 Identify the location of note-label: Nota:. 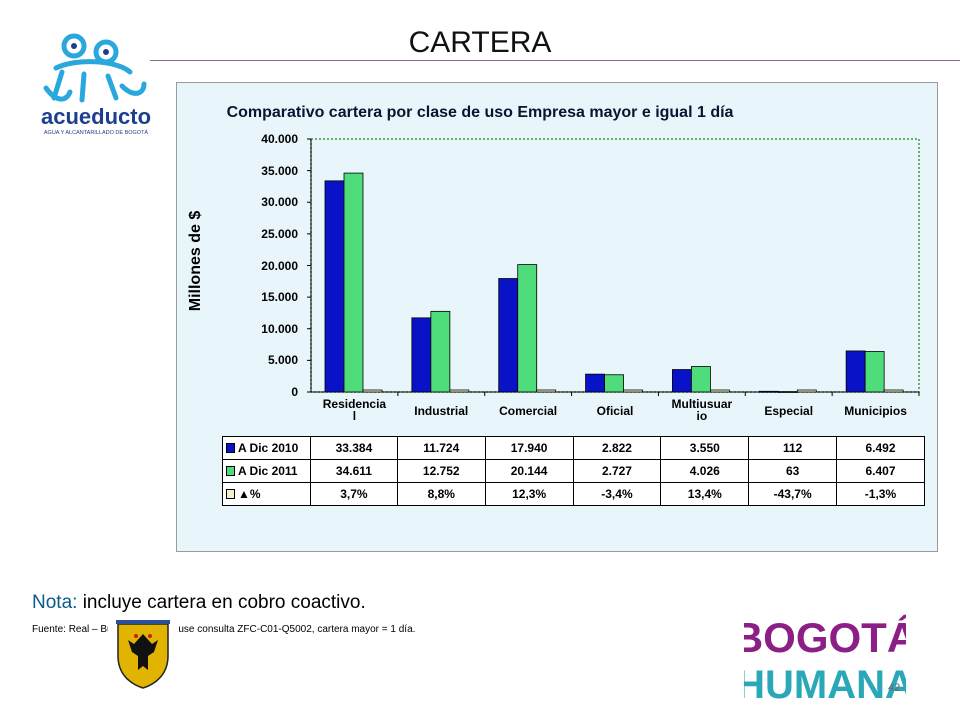
(55, 602).